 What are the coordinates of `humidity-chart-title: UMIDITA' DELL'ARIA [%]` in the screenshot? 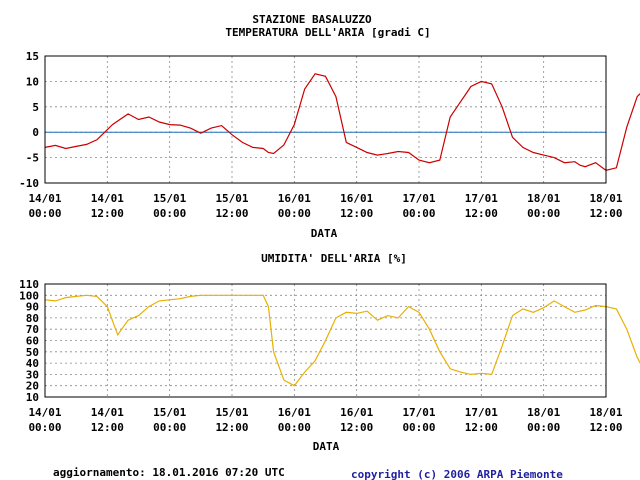 It's located at (334, 258).